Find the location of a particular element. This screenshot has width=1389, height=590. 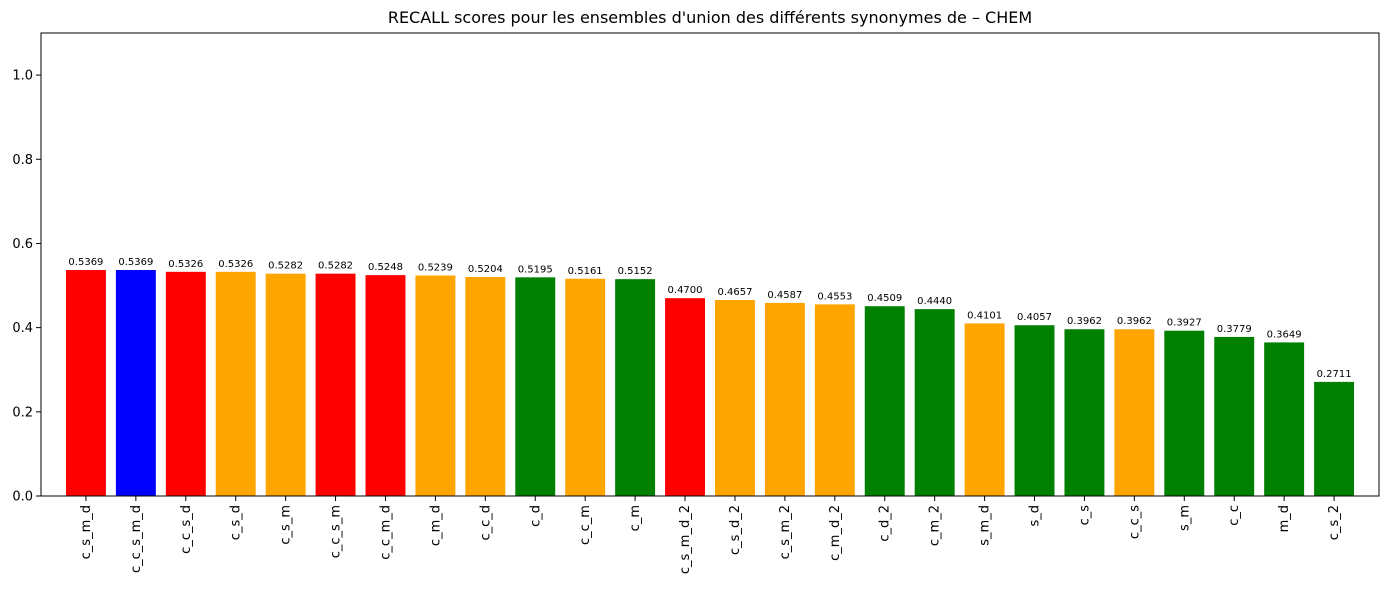

data-label: 0.4101 is located at coordinates (984, 315).